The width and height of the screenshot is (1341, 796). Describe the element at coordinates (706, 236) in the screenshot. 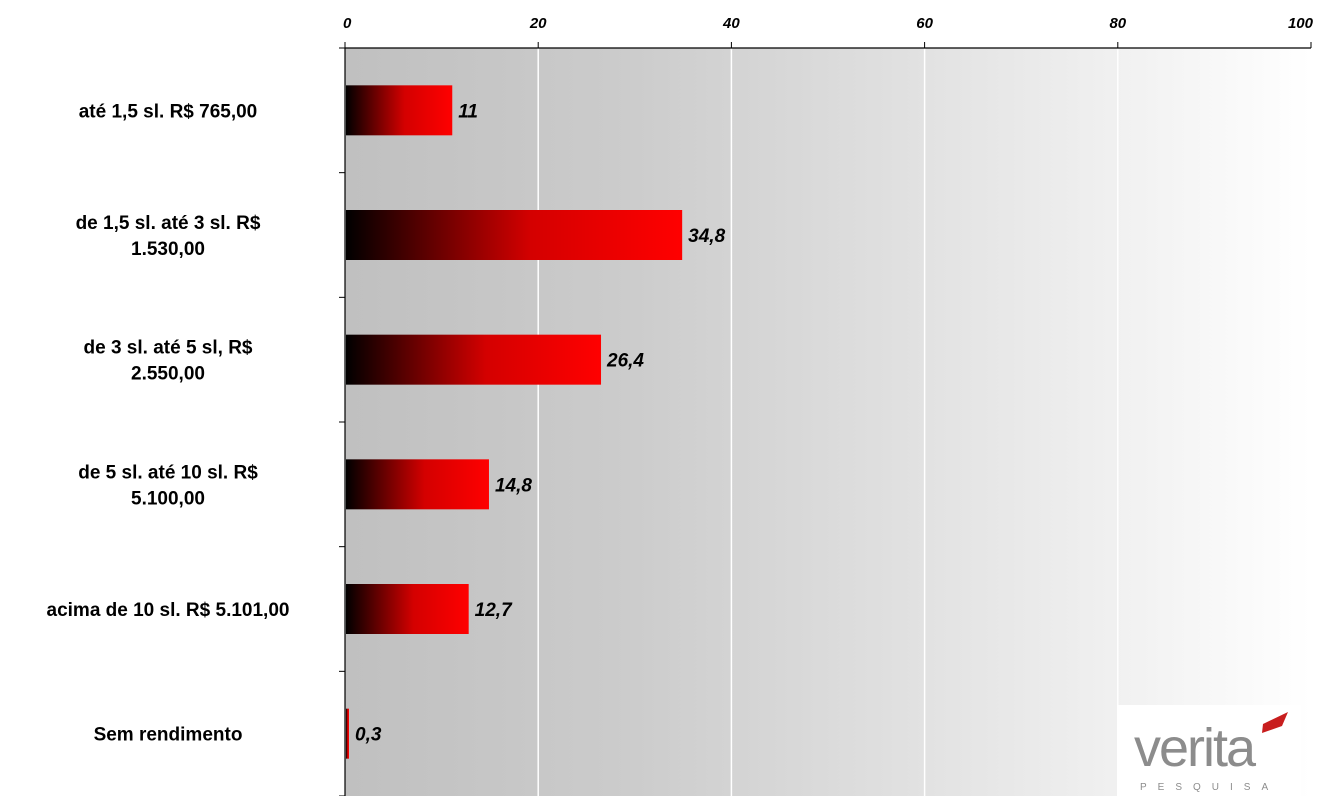

I see `value-label-1: 34,8` at that location.